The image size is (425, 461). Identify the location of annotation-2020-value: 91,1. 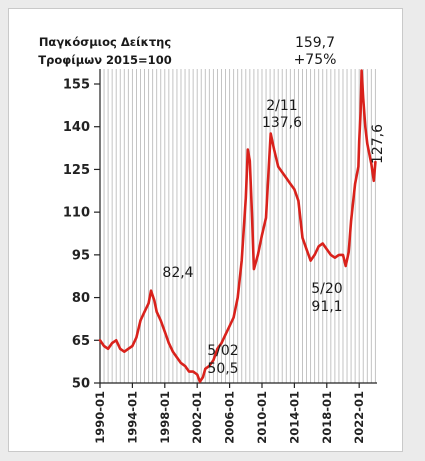
(326, 307).